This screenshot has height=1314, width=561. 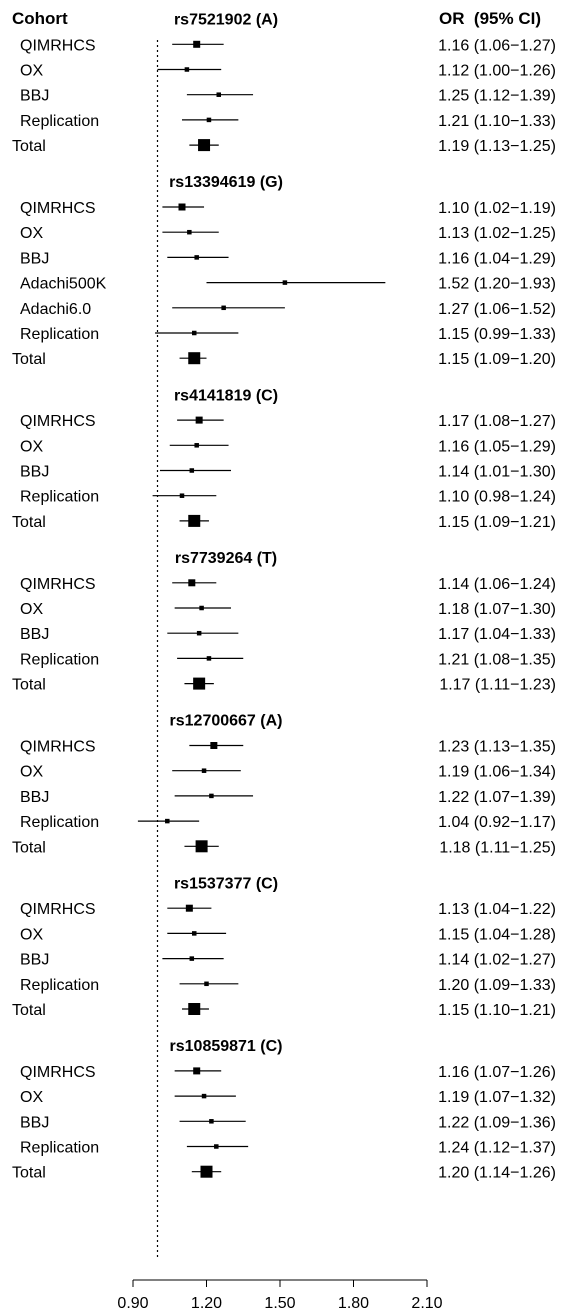 What do you see at coordinates (40, 18) in the screenshot?
I see `header-cohort: Cohort` at bounding box center [40, 18].